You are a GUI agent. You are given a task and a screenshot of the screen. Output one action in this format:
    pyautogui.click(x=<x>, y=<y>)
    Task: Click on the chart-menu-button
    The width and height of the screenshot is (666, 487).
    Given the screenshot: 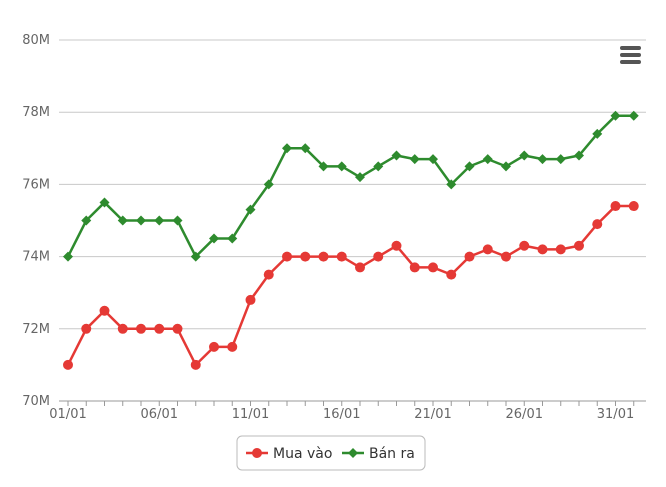 What is the action you would take?
    pyautogui.click(x=630, y=55)
    